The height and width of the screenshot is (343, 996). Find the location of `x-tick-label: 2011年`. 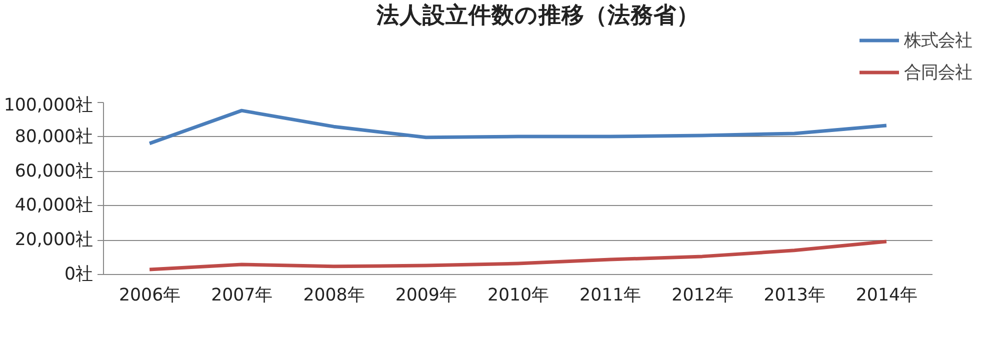

x-tick-label: 2011年 is located at coordinates (610, 296).